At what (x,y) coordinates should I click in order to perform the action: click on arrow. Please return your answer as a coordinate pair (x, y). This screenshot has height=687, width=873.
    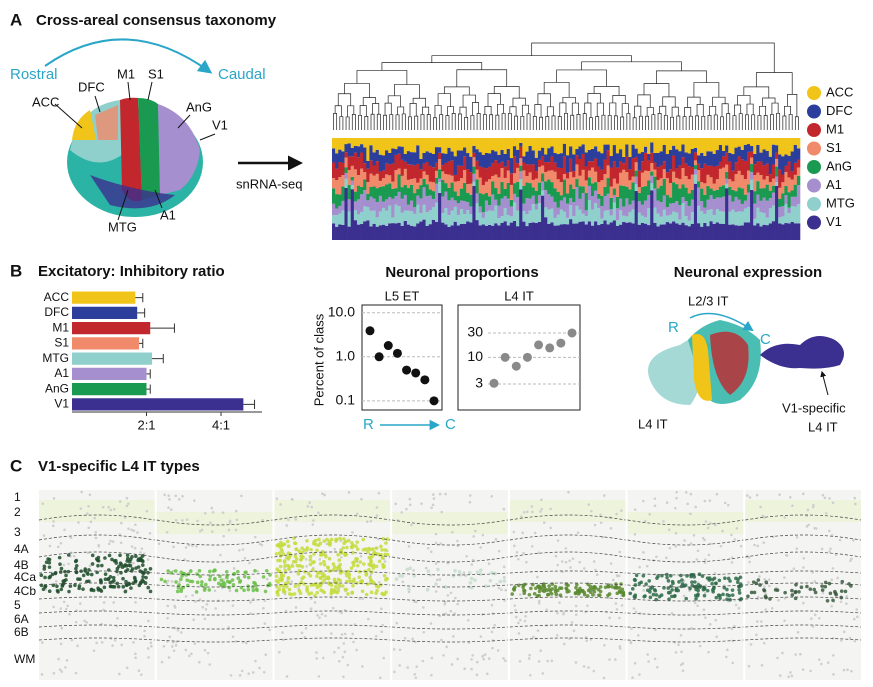
    Looking at the image, I should click on (824, 383).